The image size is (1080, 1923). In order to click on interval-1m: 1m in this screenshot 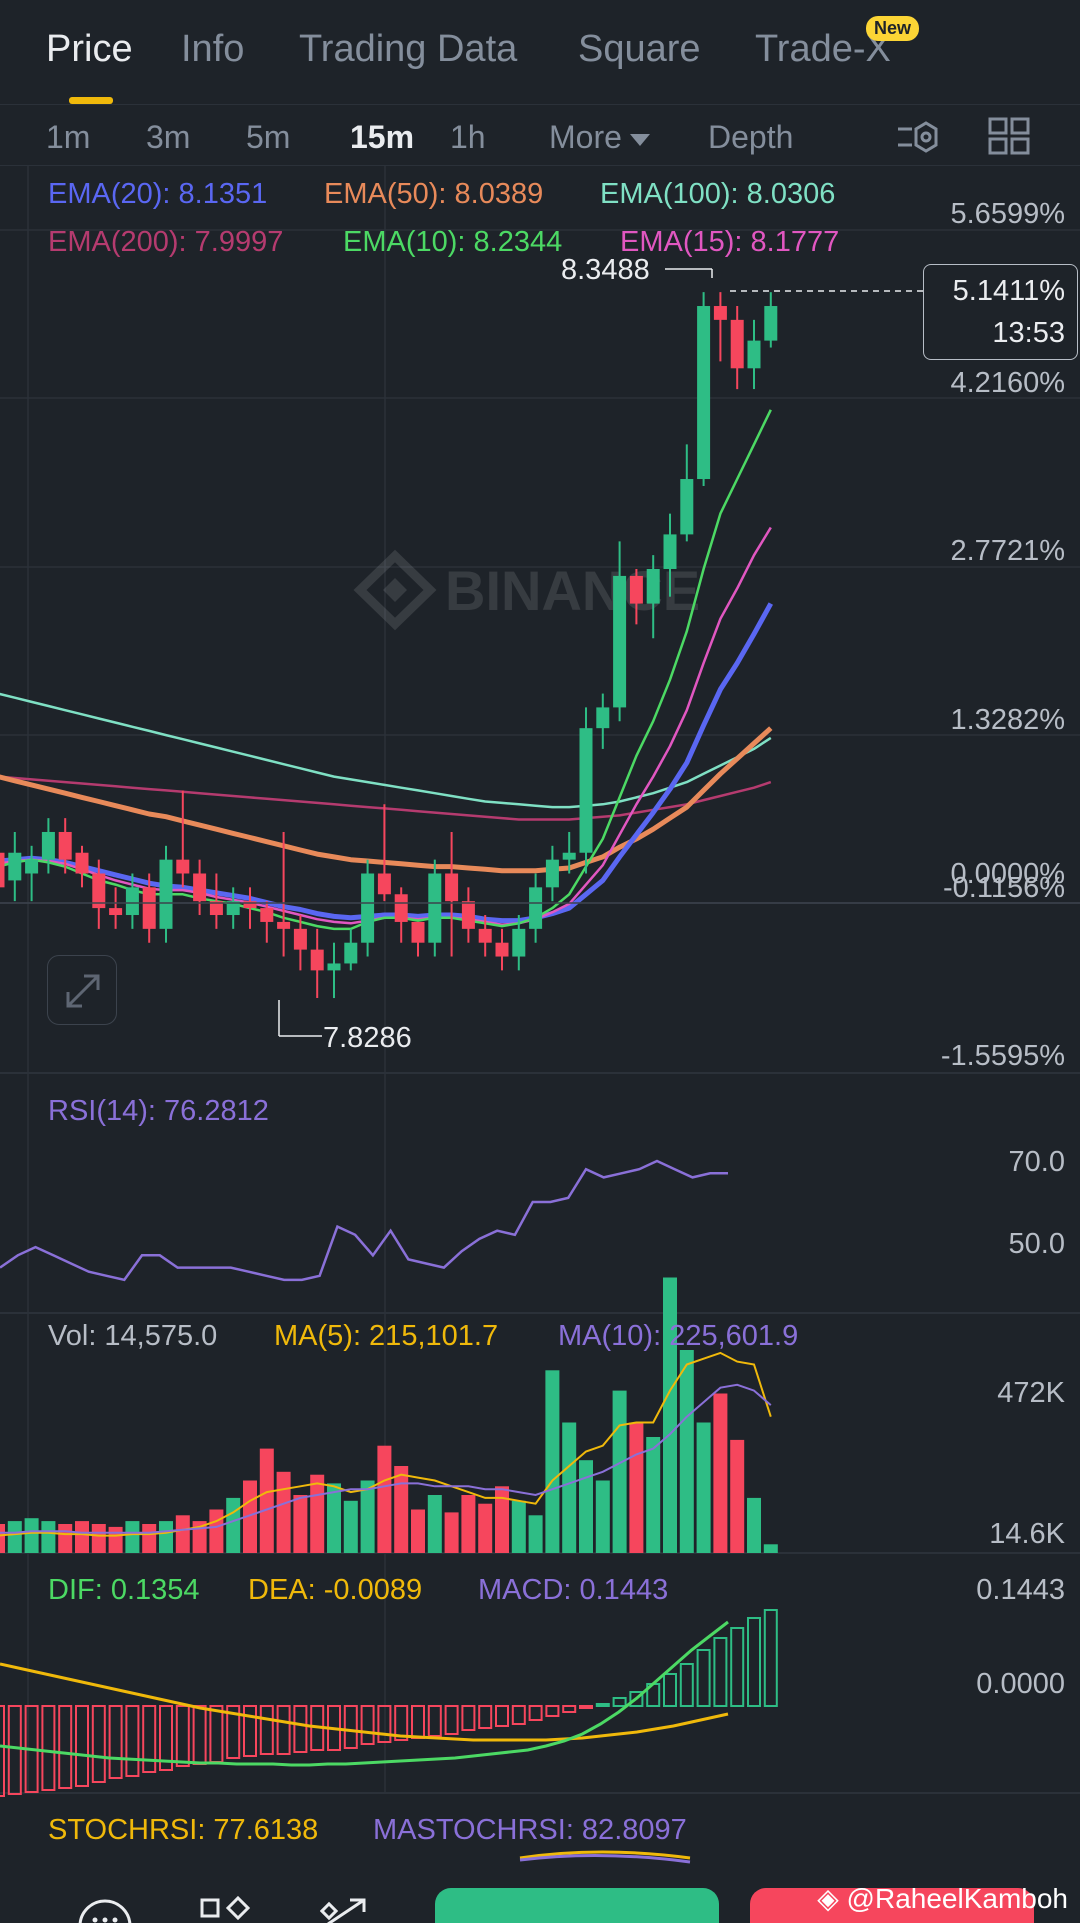, I will do `click(68, 137)`.